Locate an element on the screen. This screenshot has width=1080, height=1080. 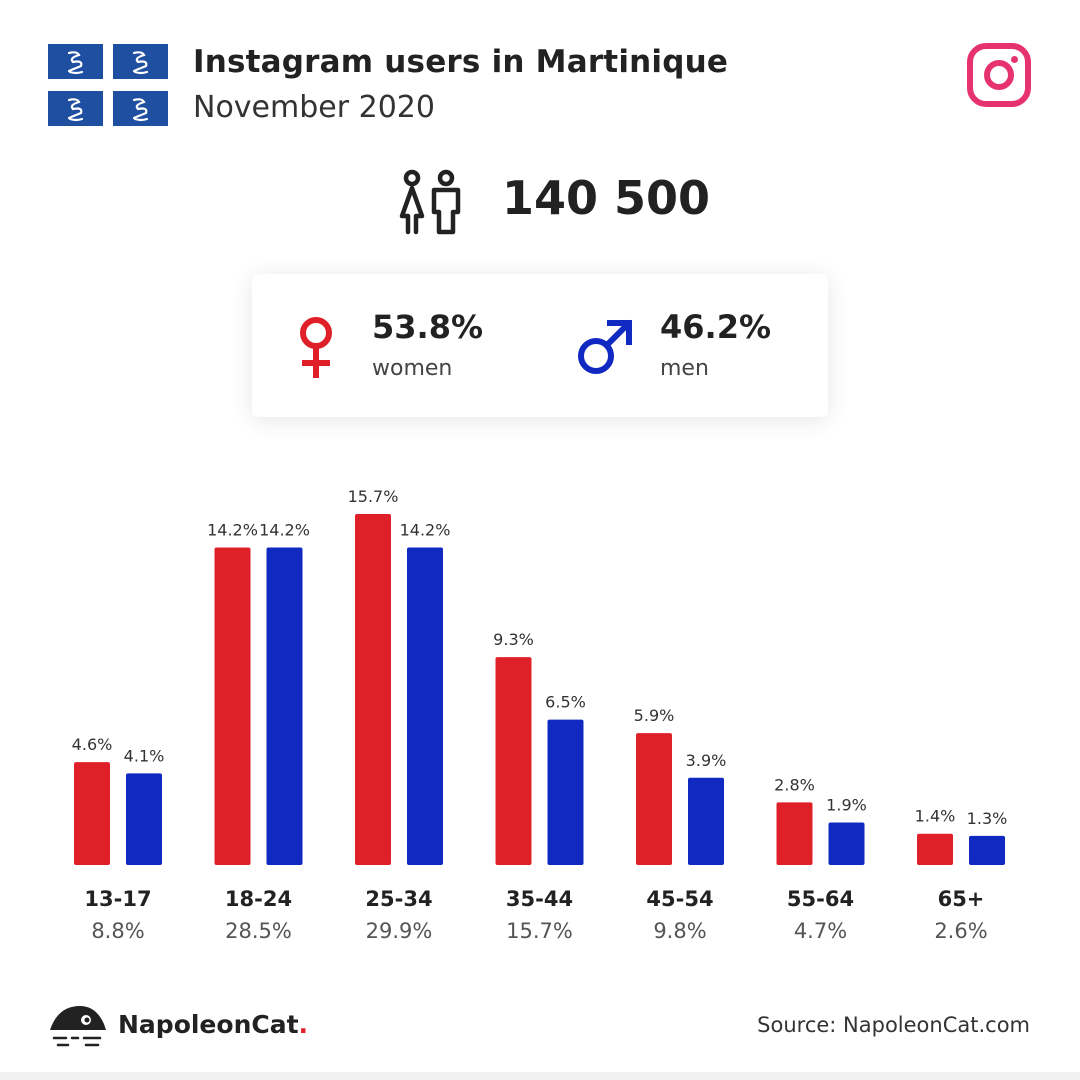
category-label-25-34: 25-34 is located at coordinates (398, 899).